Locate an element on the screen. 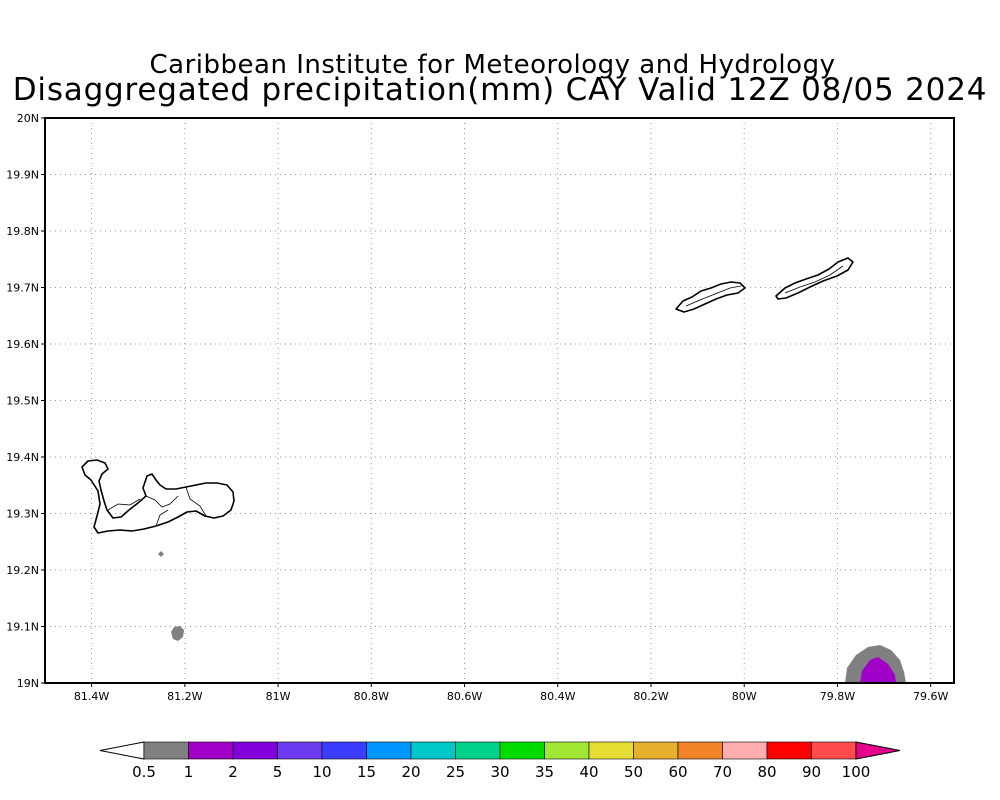 The image size is (1000, 800). lat-tick-label: 20N is located at coordinates (28, 118).